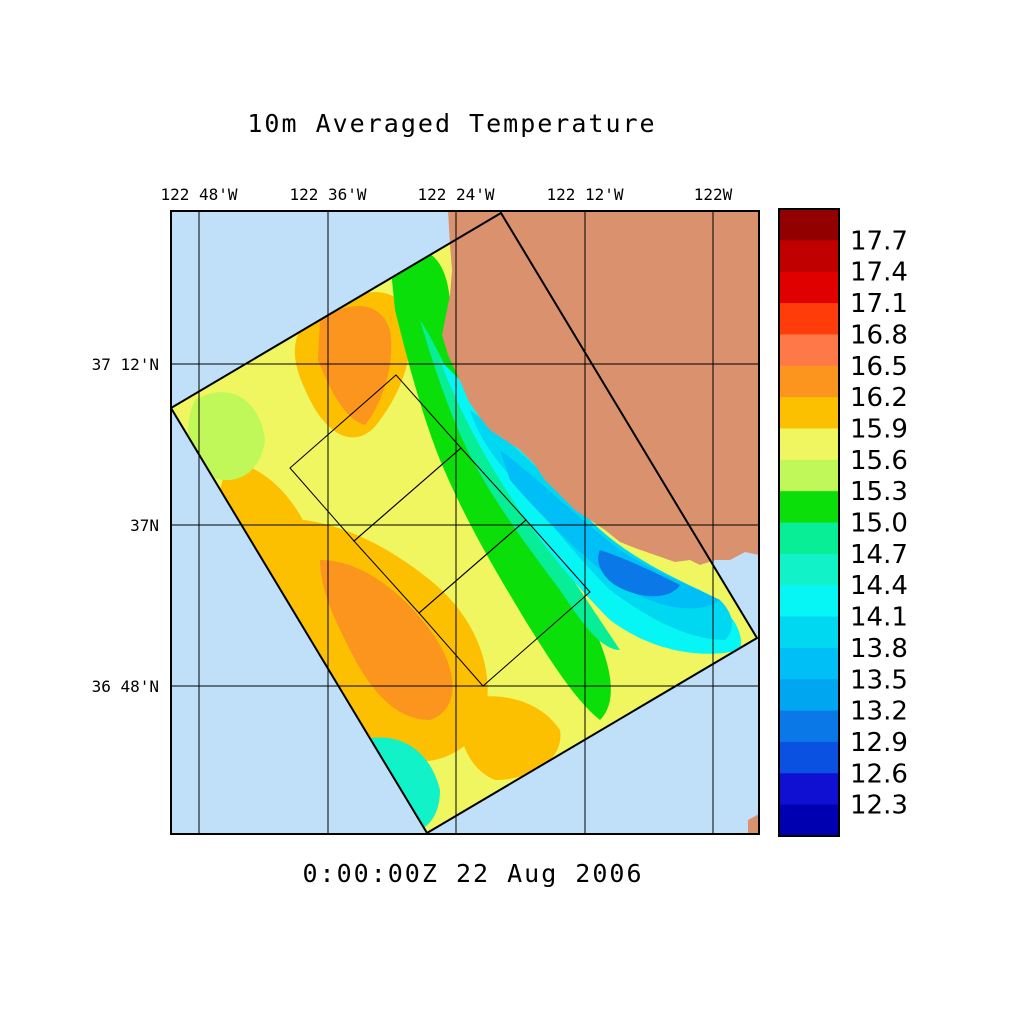 The width and height of the screenshot is (1024, 1024). Describe the element at coordinates (879, 304) in the screenshot. I see `colorbar-label: 17.1` at that location.